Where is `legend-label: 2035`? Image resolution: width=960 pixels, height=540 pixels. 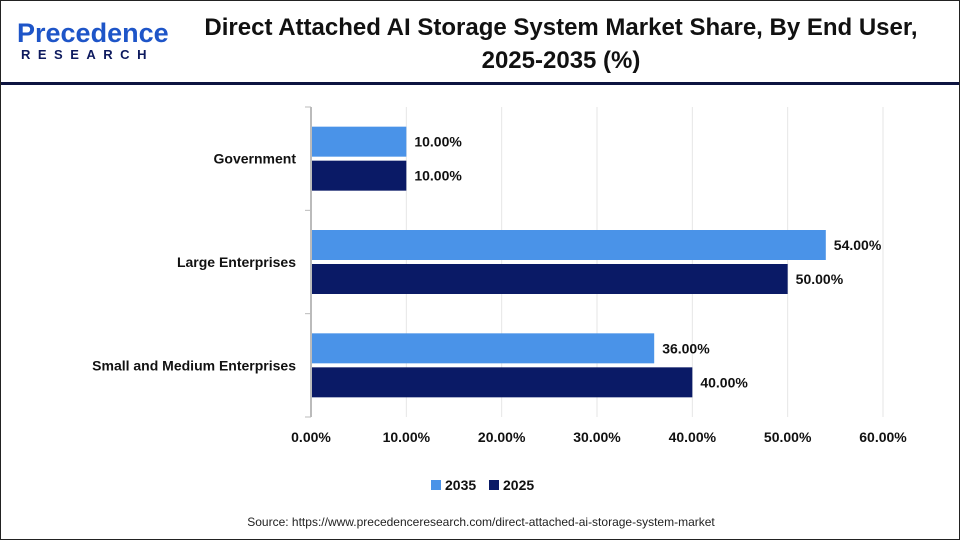
legend-label: 2035 is located at coordinates (460, 485).